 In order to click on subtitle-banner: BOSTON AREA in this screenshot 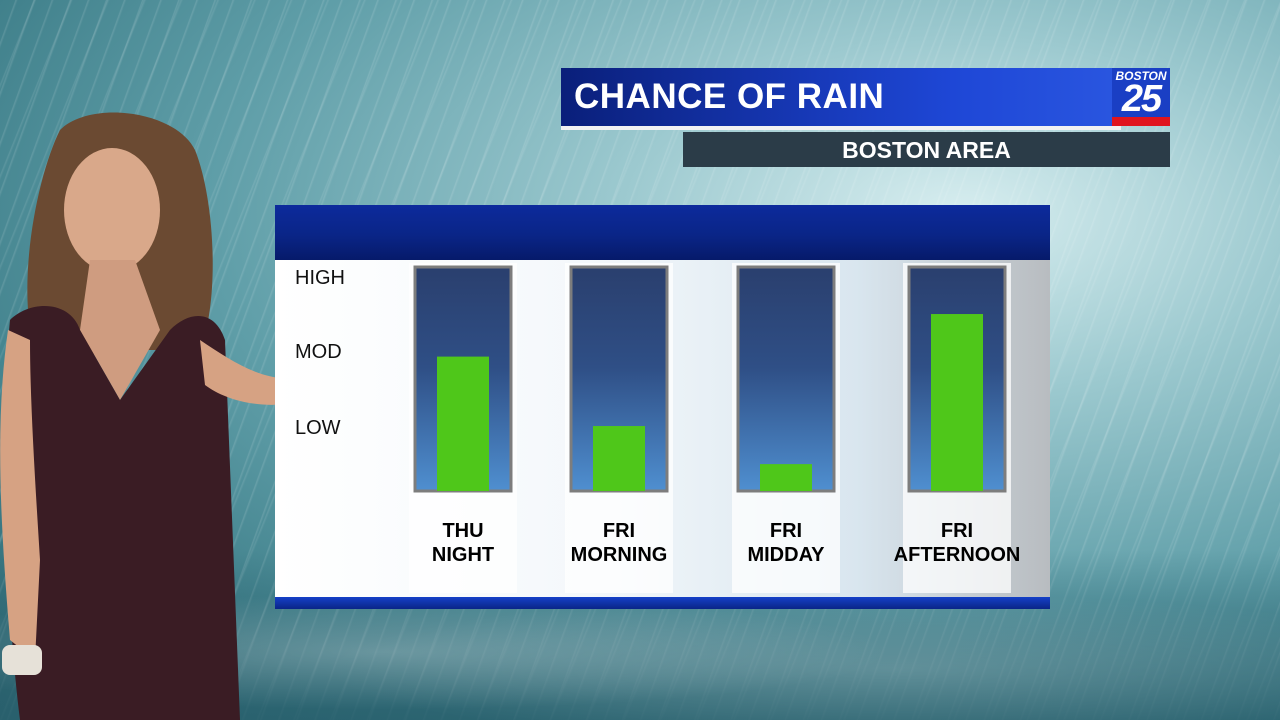, I will do `click(926, 149)`.